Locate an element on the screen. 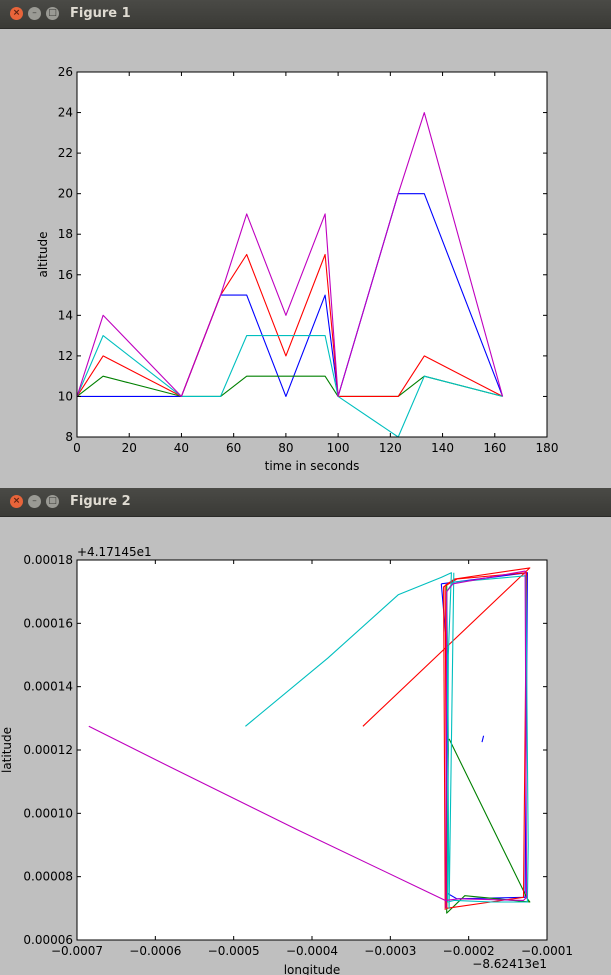  y-axis-label: altitude is located at coordinates (43, 254).